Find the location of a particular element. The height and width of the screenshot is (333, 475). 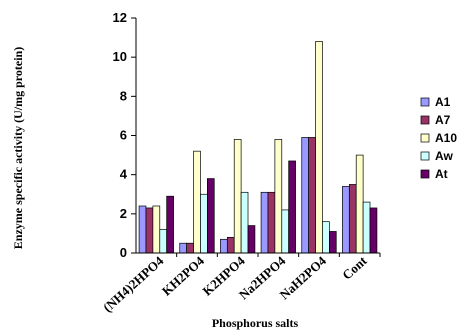

y-tick-label: 0 is located at coordinates (123, 252).